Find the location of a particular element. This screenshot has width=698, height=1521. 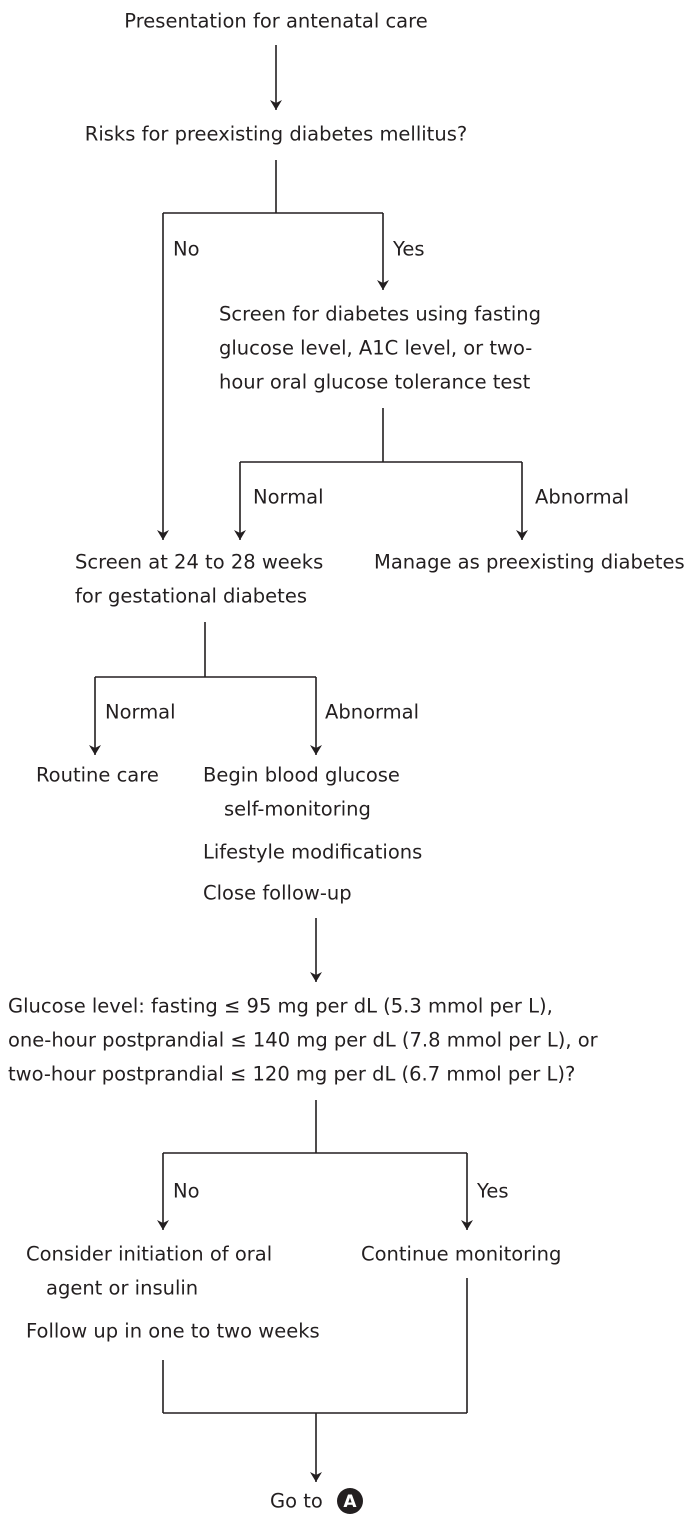

node-text: Routine care is located at coordinates (97, 775).